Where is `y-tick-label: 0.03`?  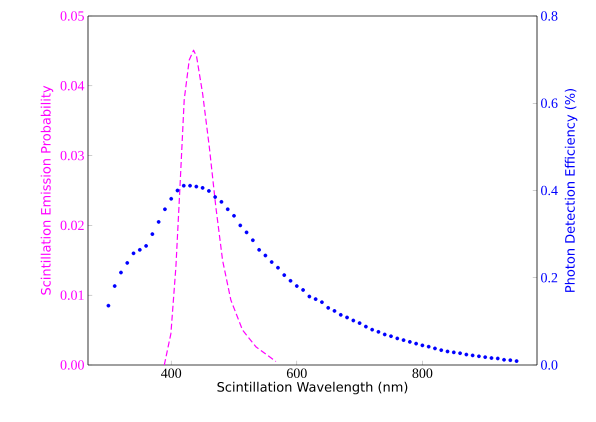
y-tick-label: 0.03 is located at coordinates (72, 155).